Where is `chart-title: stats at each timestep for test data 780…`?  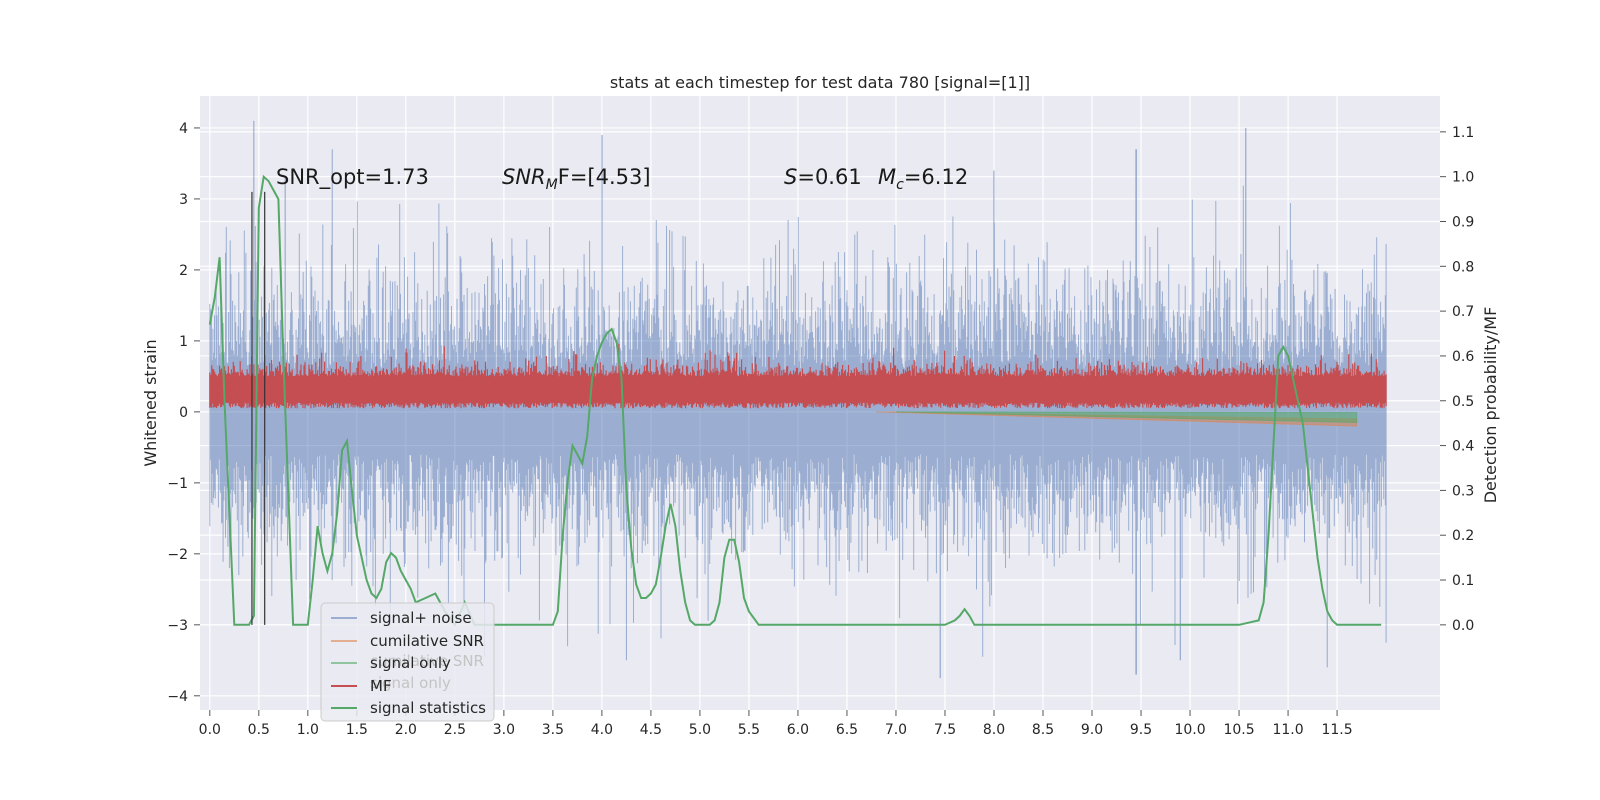 chart-title: stats at each timestep for test data 780… is located at coordinates (820, 82).